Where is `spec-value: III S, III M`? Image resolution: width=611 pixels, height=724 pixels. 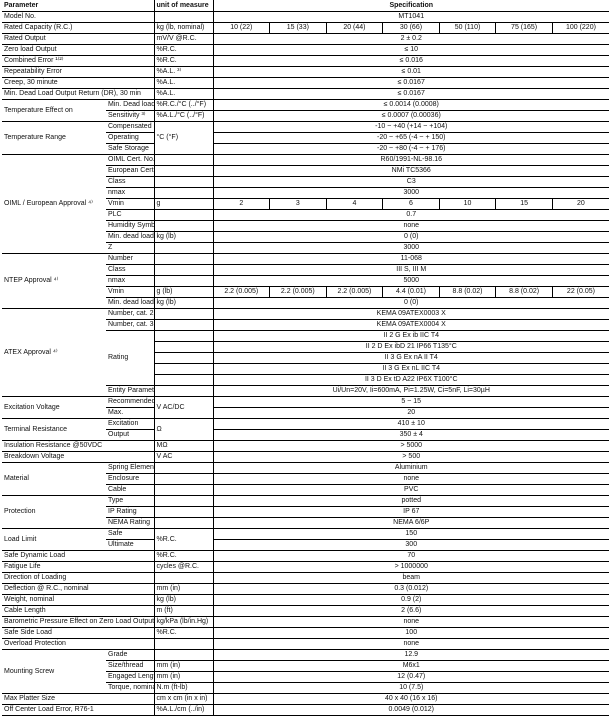 spec-value: III S, III M is located at coordinates (410, 270).